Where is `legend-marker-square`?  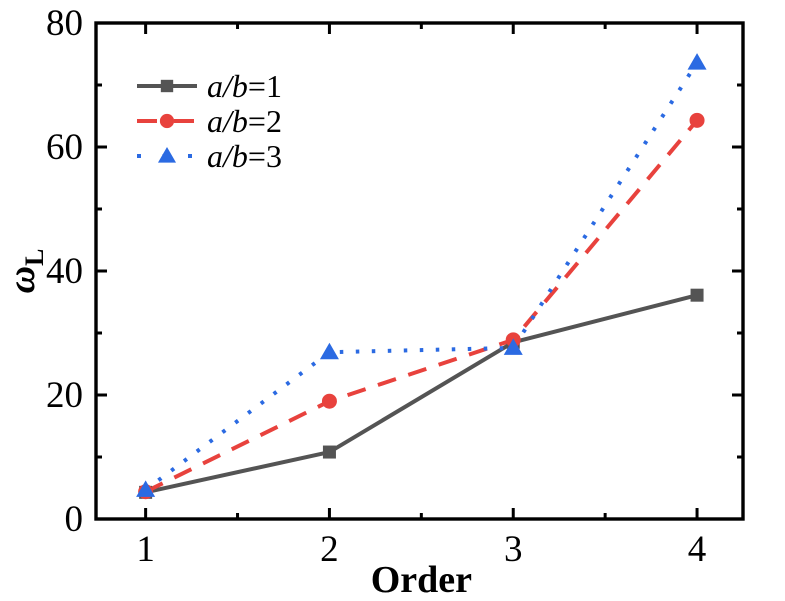 legend-marker-square is located at coordinates (167, 86).